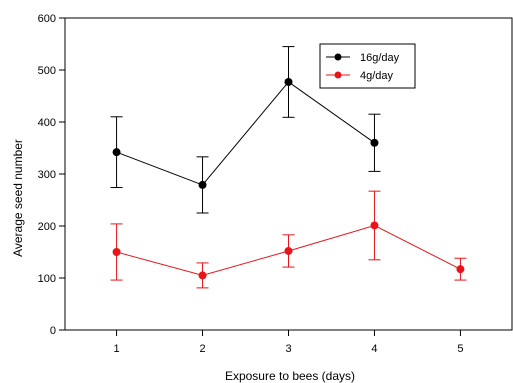 Image resolution: width=513 pixels, height=383 pixels. What do you see at coordinates (288, 349) in the screenshot?
I see `x-tick-label: 3` at bounding box center [288, 349].